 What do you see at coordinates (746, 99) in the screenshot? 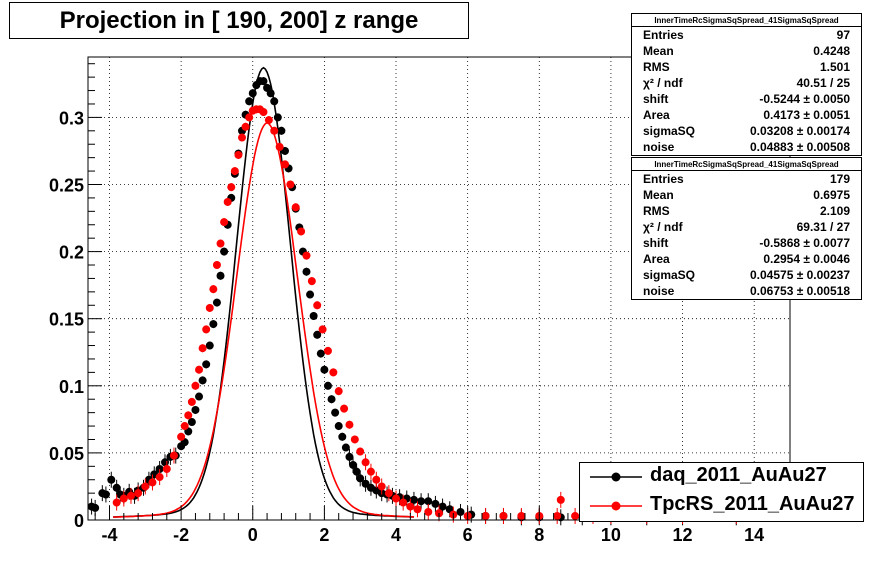
I see `stats-row-shift: shift -0.5244 ± 0.0050` at bounding box center [746, 99].